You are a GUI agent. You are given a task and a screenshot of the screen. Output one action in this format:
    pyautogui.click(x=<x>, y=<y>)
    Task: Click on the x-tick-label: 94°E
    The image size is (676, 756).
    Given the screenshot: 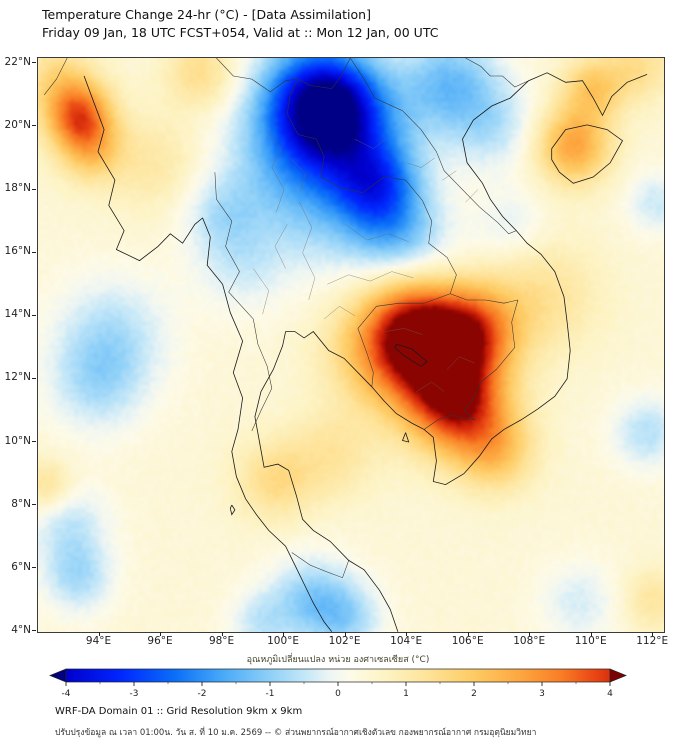 What is the action you would take?
    pyautogui.click(x=98, y=641)
    